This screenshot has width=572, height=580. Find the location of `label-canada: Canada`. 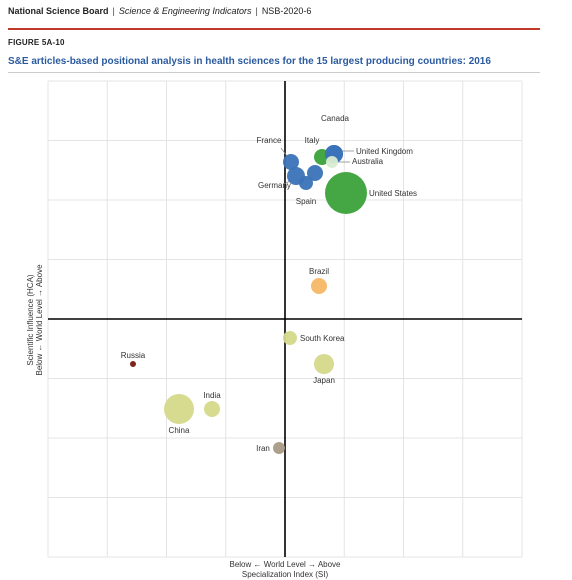

label-canada: Canada is located at coordinates (335, 118).